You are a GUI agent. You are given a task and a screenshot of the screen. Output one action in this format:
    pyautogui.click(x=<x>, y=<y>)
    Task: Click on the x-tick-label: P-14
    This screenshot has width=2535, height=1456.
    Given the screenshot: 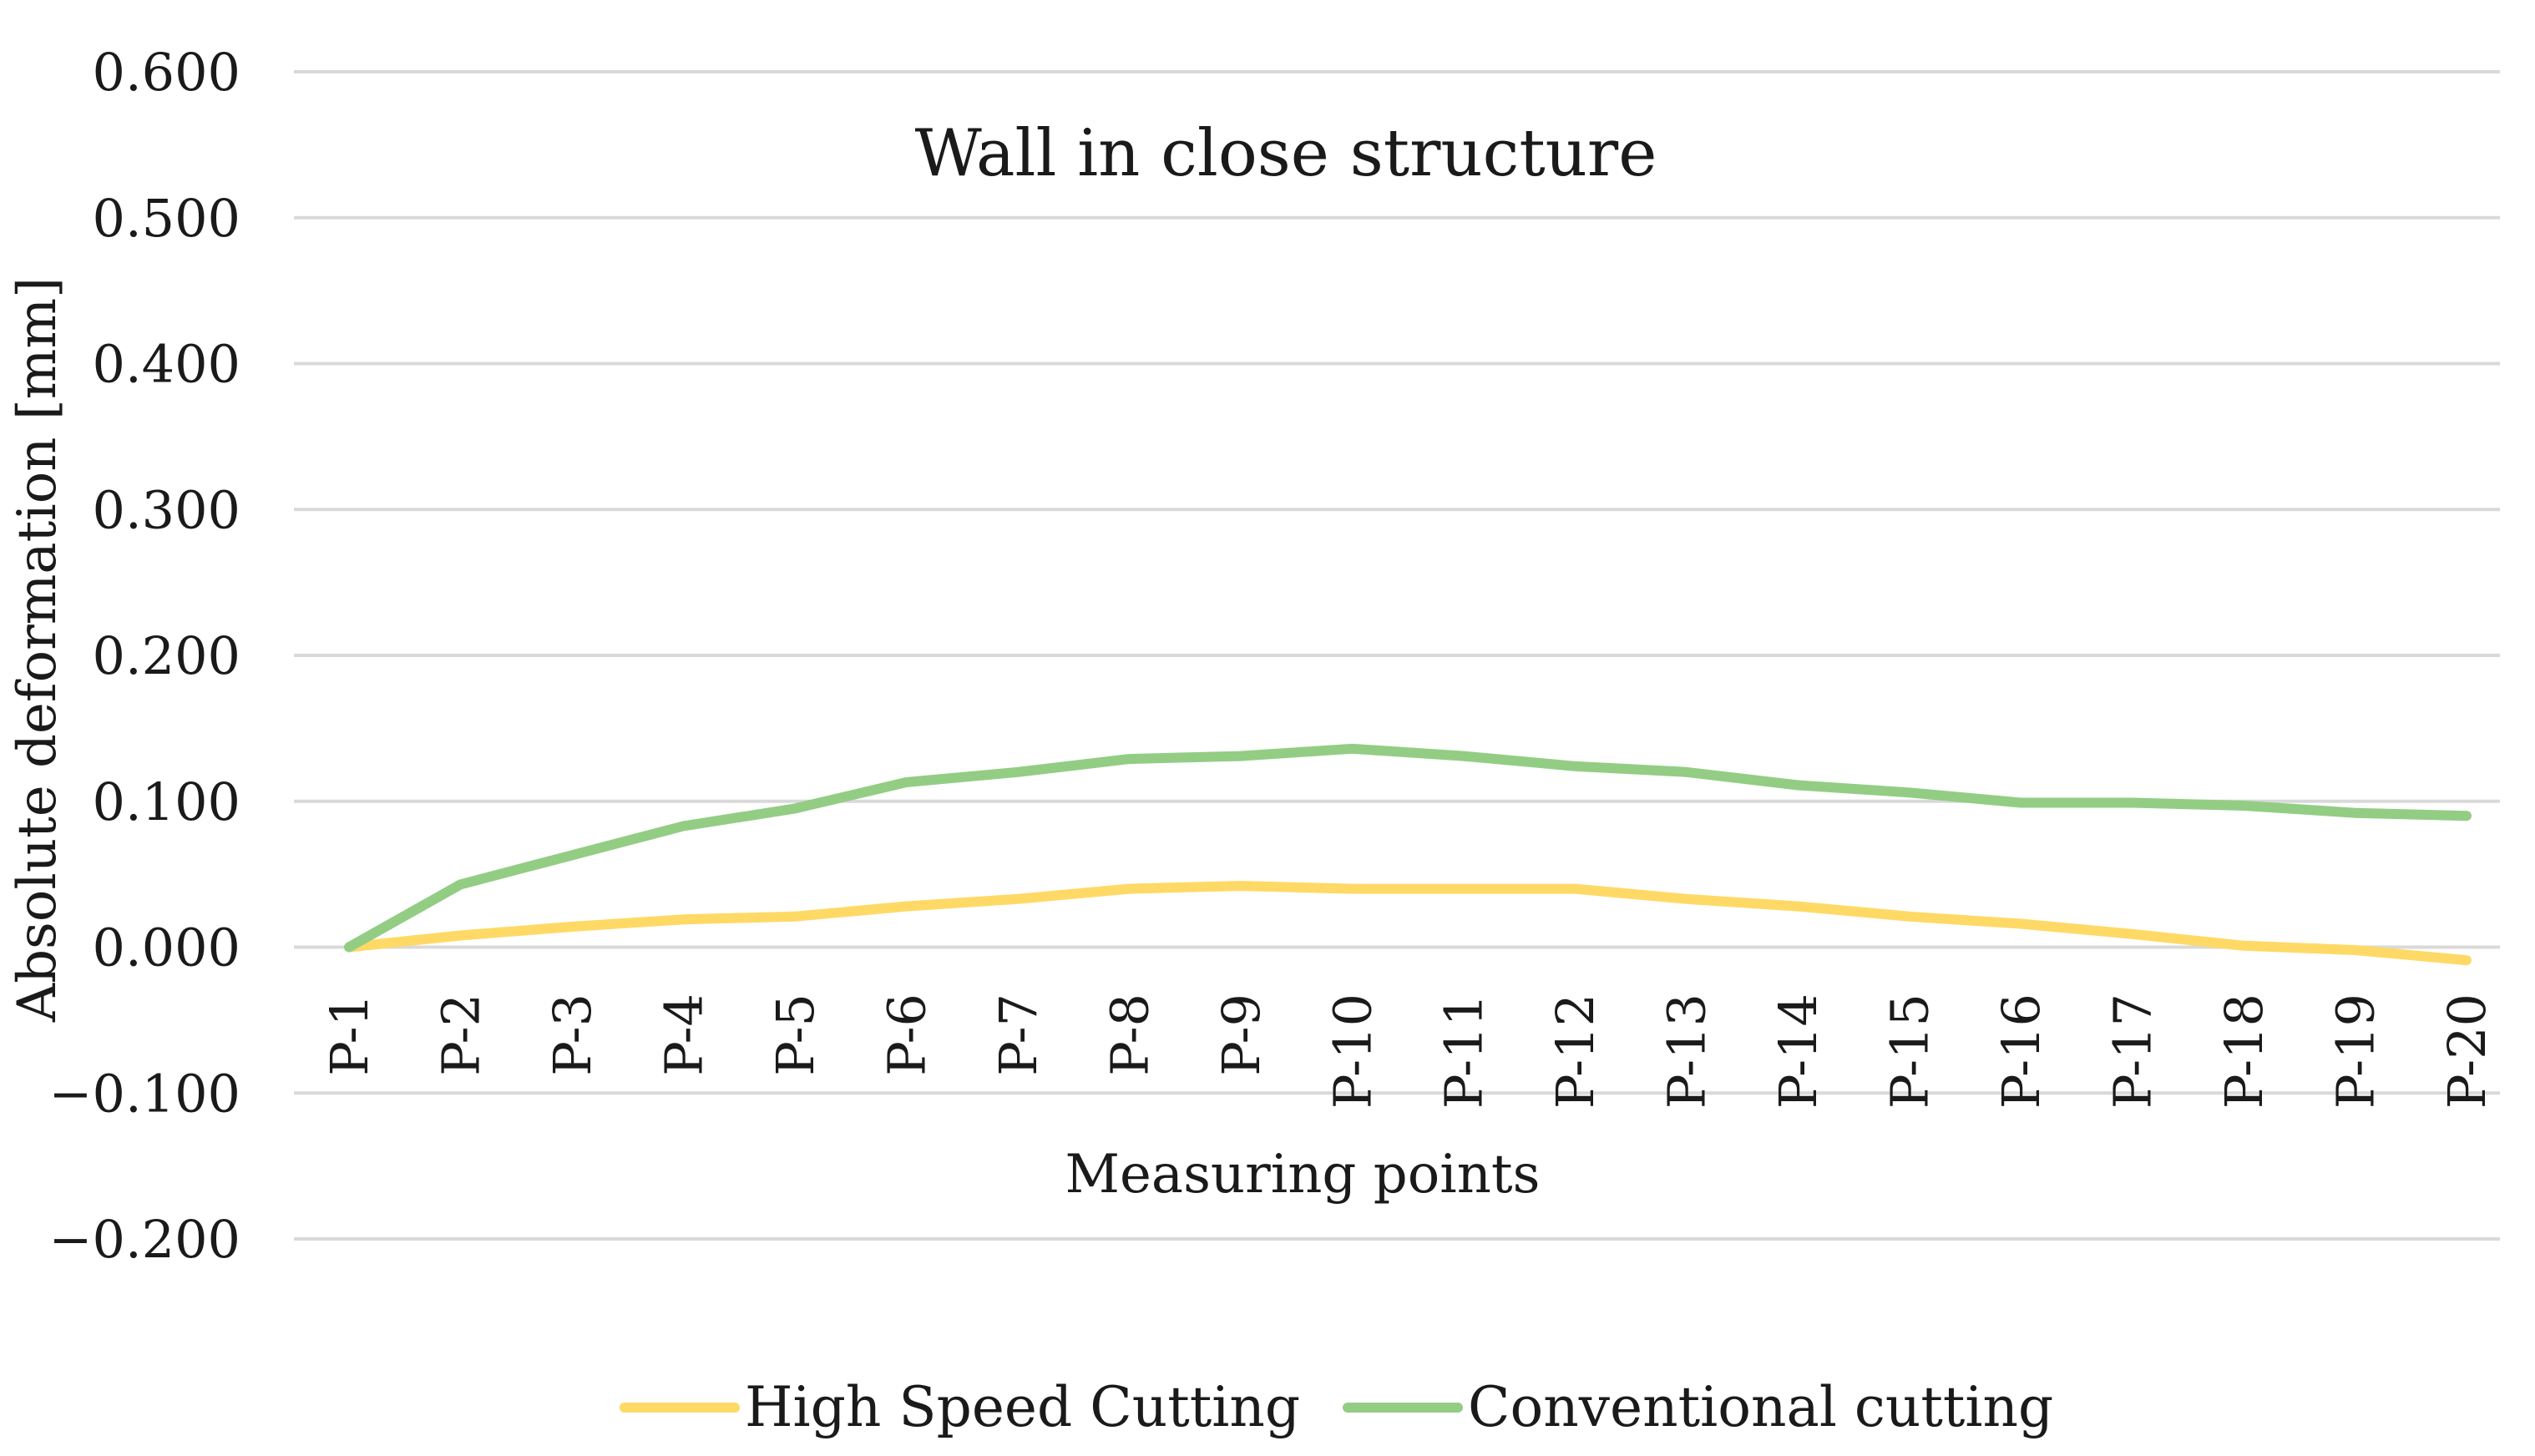 What is the action you would take?
    pyautogui.click(x=1798, y=1051)
    